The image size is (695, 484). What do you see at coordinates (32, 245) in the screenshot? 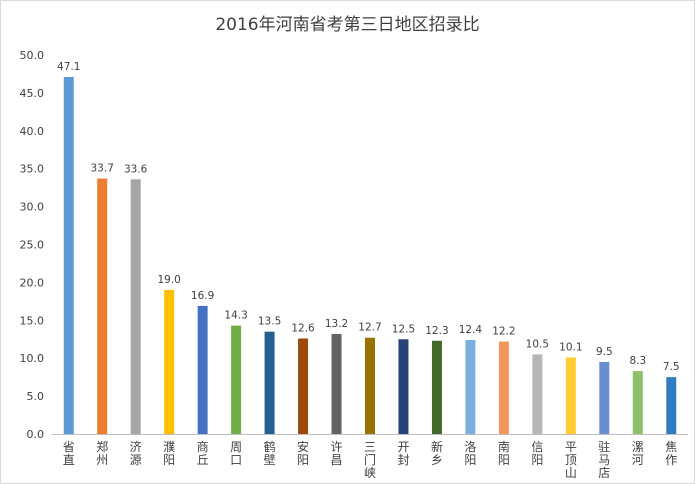
I see `y-tick-label: 25.0` at bounding box center [32, 245].